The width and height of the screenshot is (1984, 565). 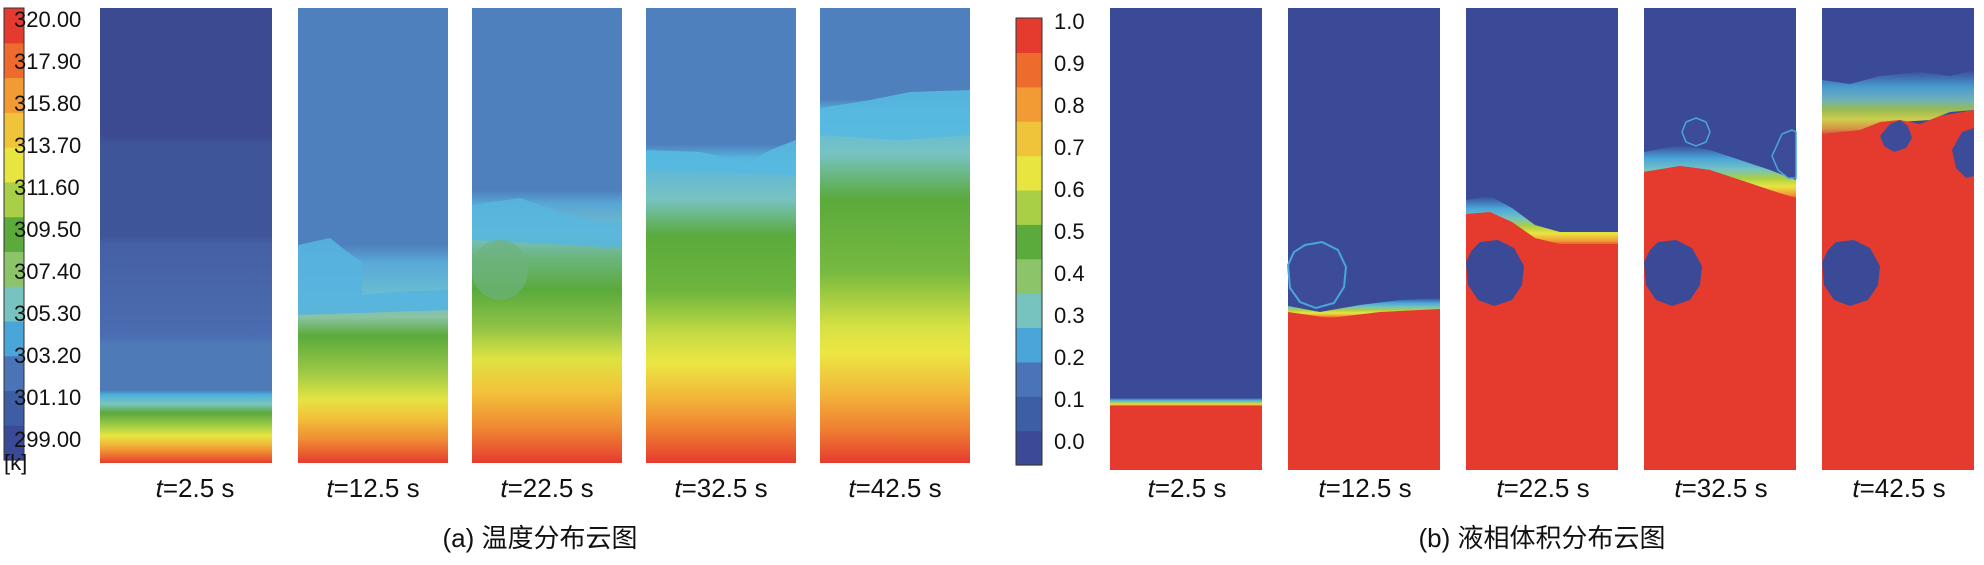 What do you see at coordinates (47, 271) in the screenshot?
I see `colorbar-a-tick: 307.40` at bounding box center [47, 271].